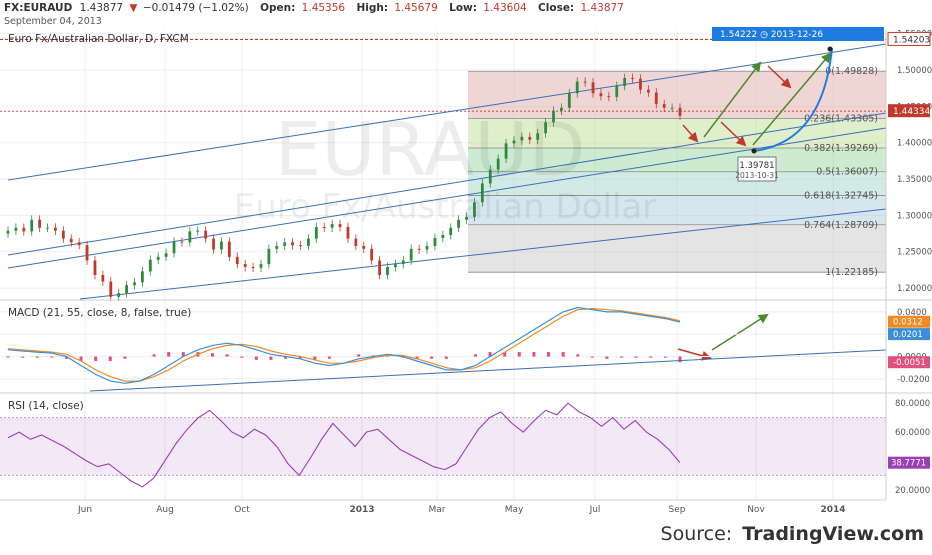 This screenshot has width=932, height=555. Describe the element at coordinates (830, 49) in the screenshot. I see `projection-target-point` at that location.